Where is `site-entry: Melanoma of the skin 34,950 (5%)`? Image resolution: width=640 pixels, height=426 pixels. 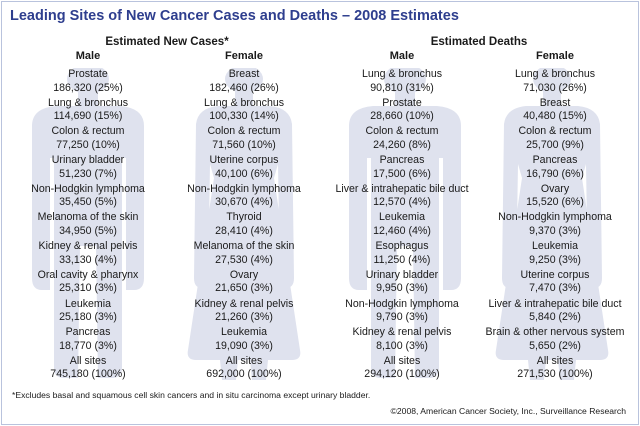
site-entry: Melanoma of the skin 34,950 (5%) is located at coordinates (88, 225).